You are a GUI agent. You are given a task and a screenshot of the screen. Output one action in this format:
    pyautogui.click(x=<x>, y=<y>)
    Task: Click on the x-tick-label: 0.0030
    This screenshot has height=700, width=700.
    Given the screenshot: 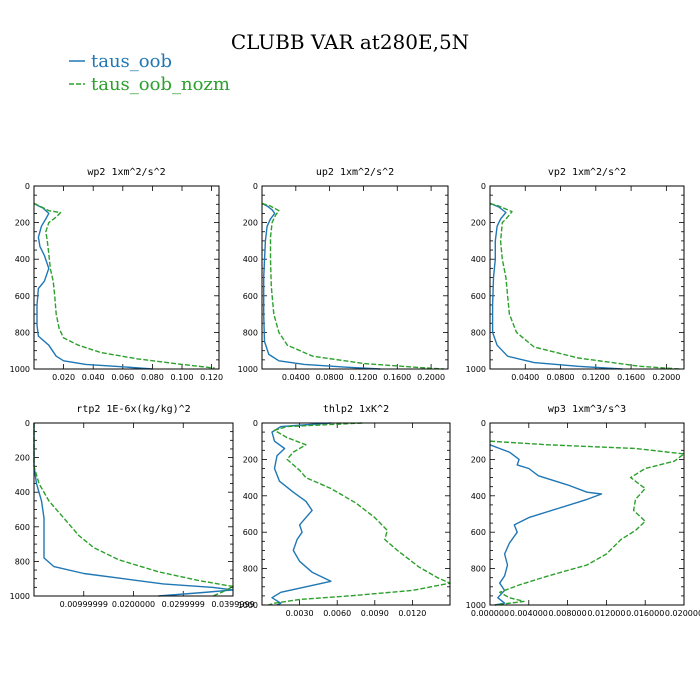 What is the action you would take?
    pyautogui.click(x=300, y=613)
    